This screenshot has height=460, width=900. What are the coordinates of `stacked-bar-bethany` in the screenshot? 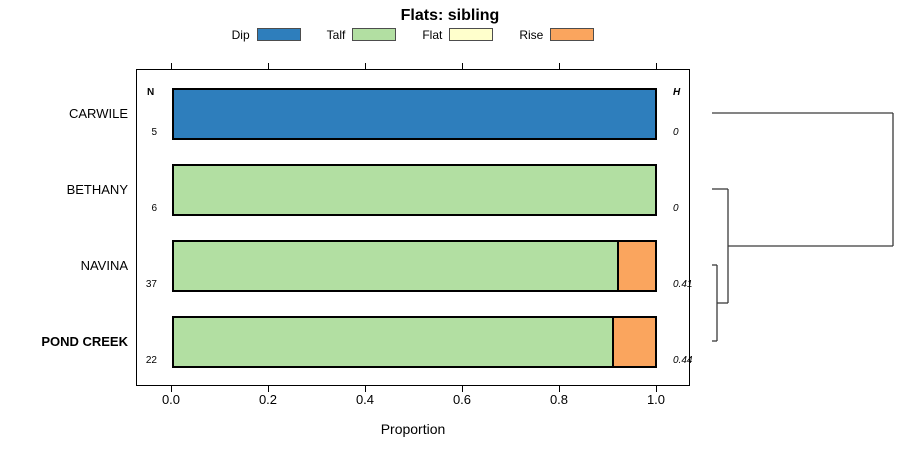 It's located at (414, 190).